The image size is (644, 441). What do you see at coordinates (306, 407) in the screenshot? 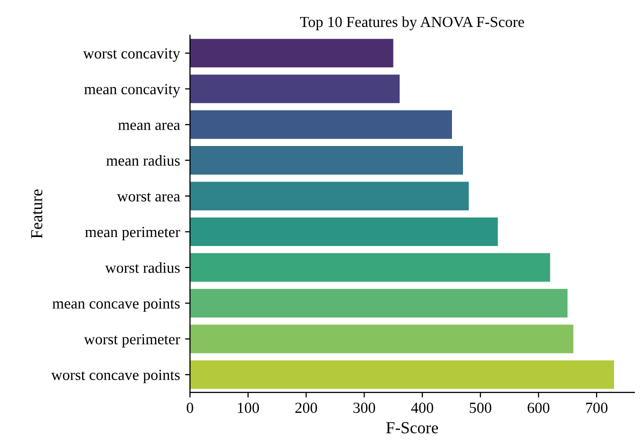
I see `x-tick-label: 200` at bounding box center [306, 407].